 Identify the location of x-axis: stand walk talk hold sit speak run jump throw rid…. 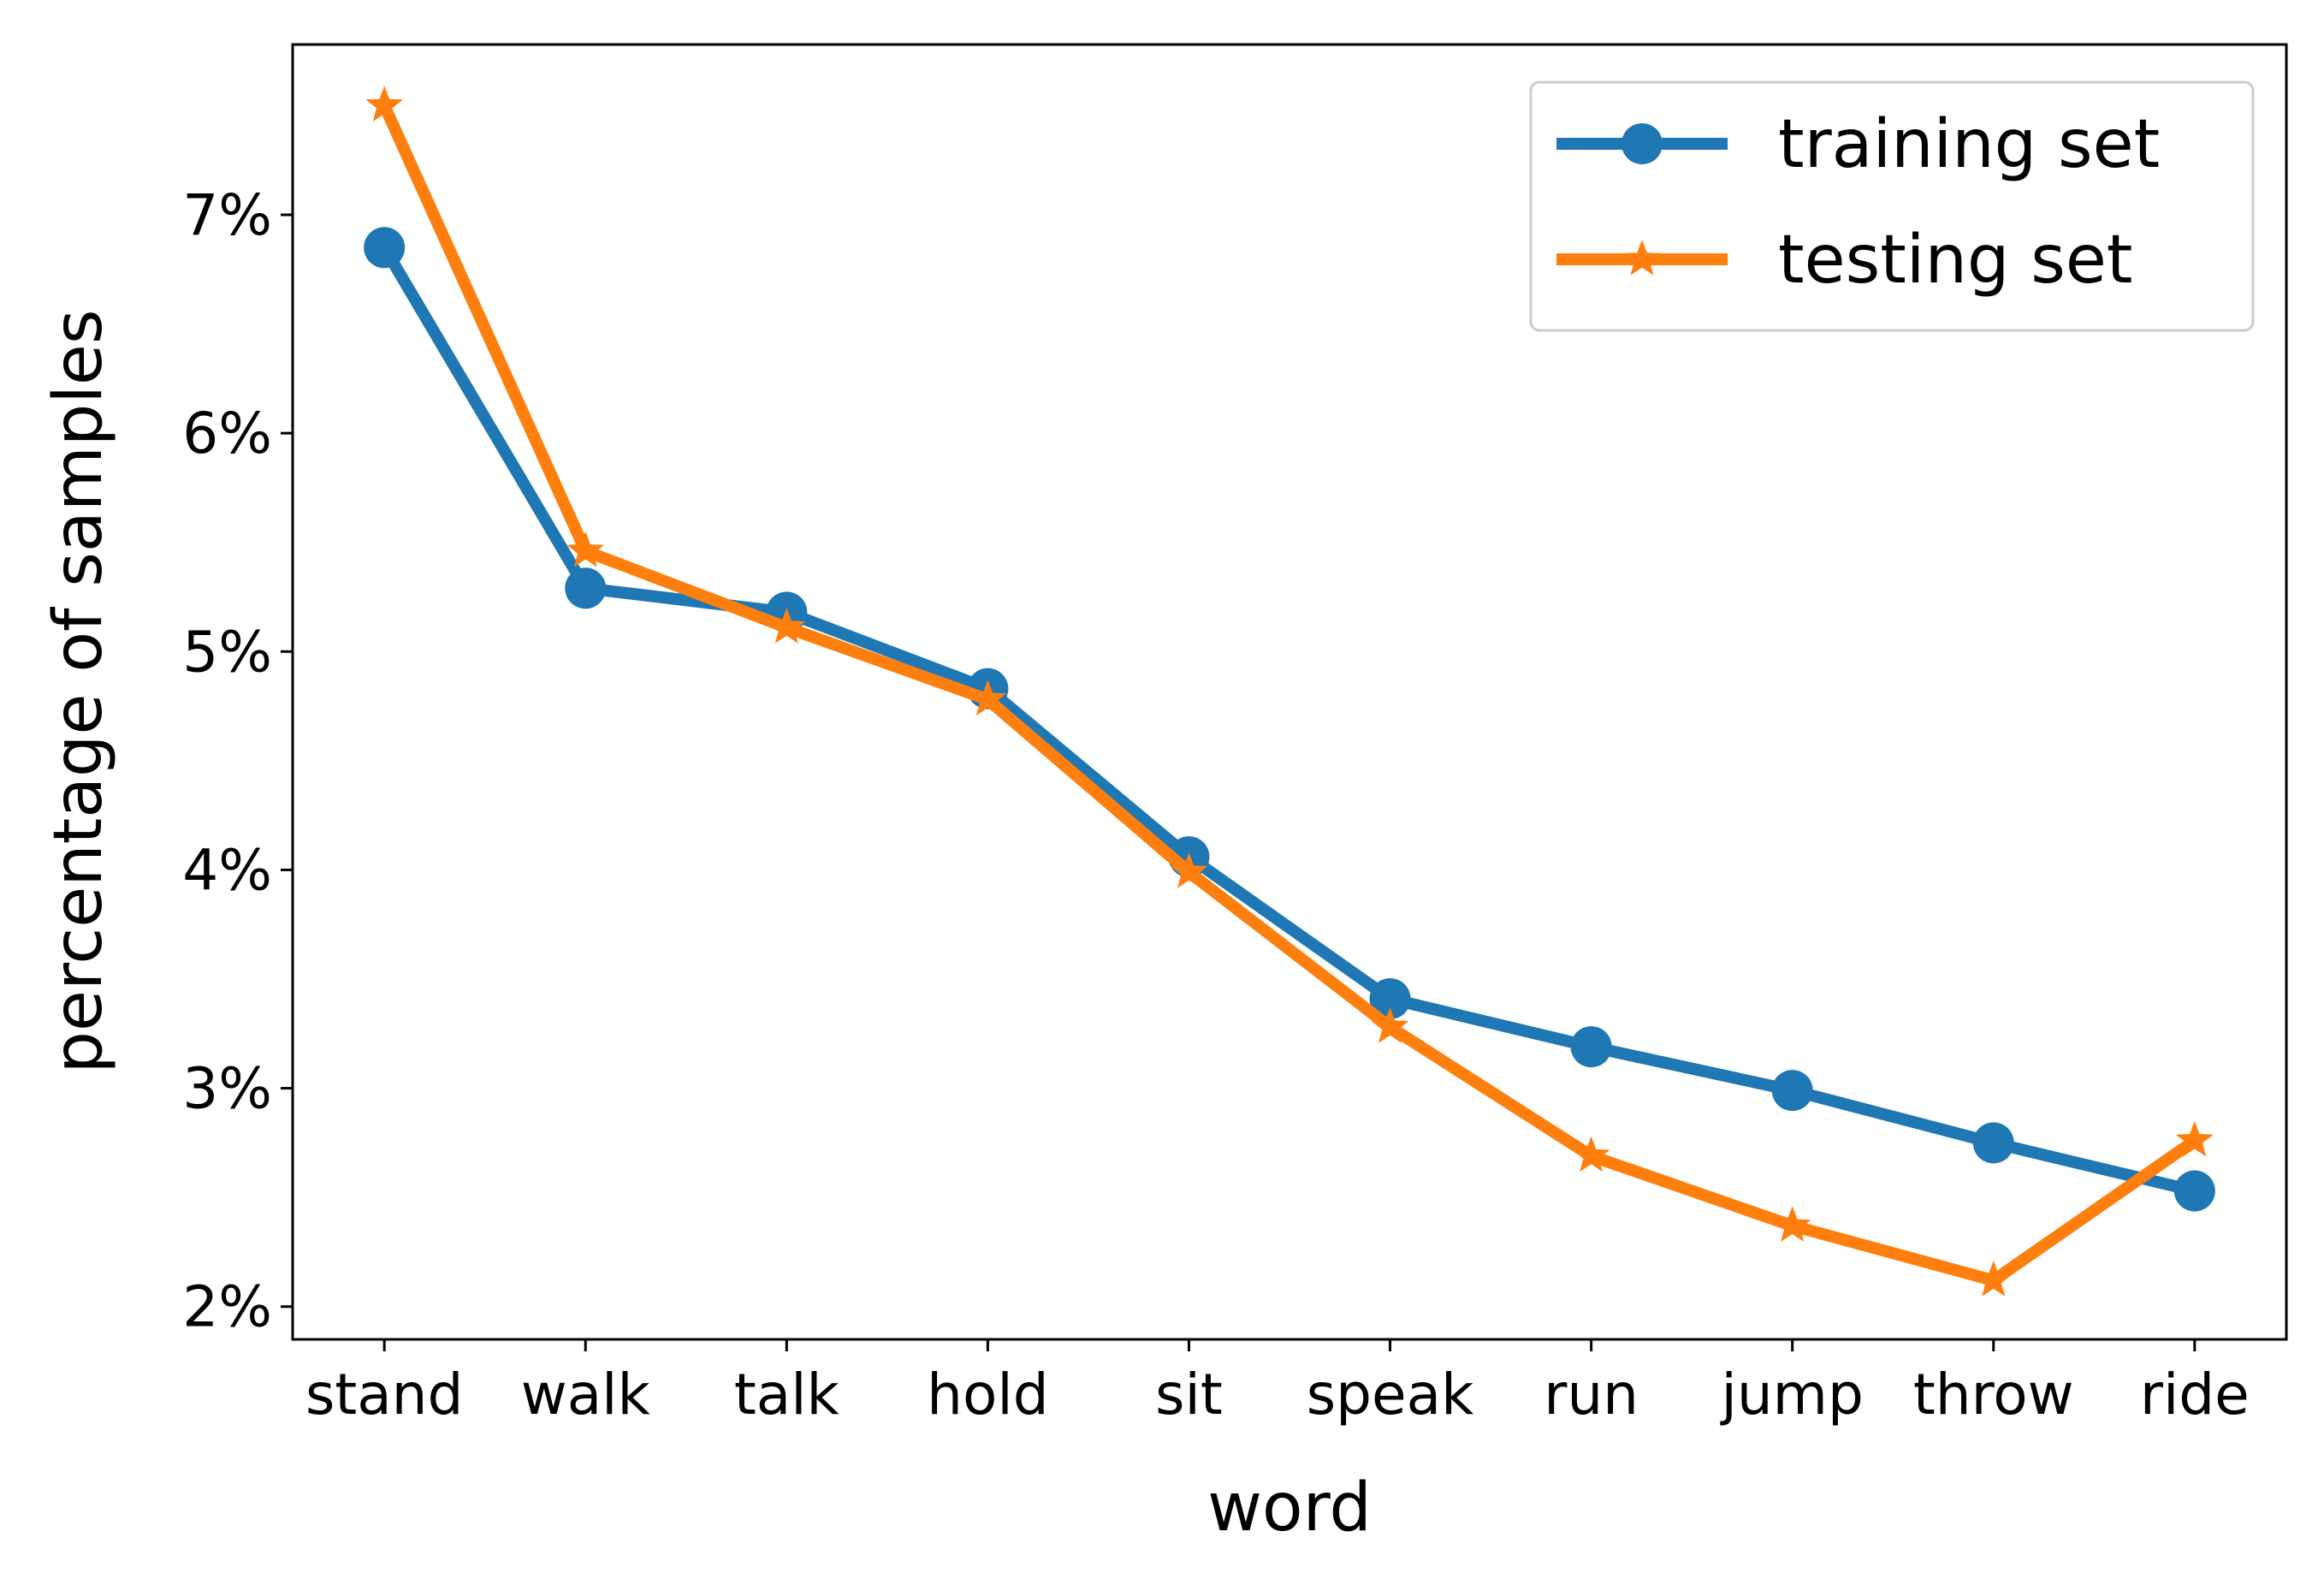
(1278, 1383).